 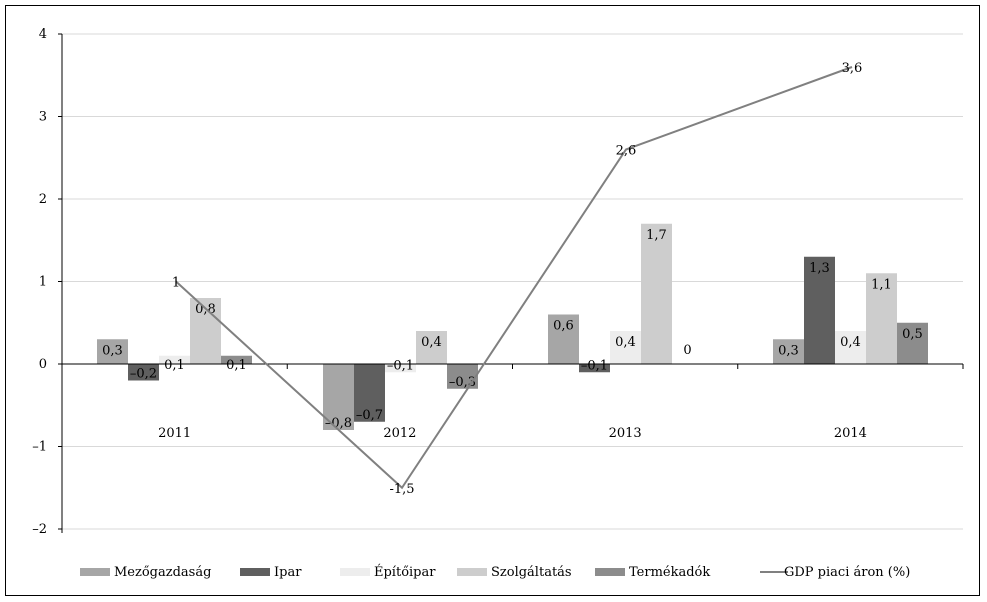 I want to click on bar-data-label: 0,6, so click(x=563, y=326).